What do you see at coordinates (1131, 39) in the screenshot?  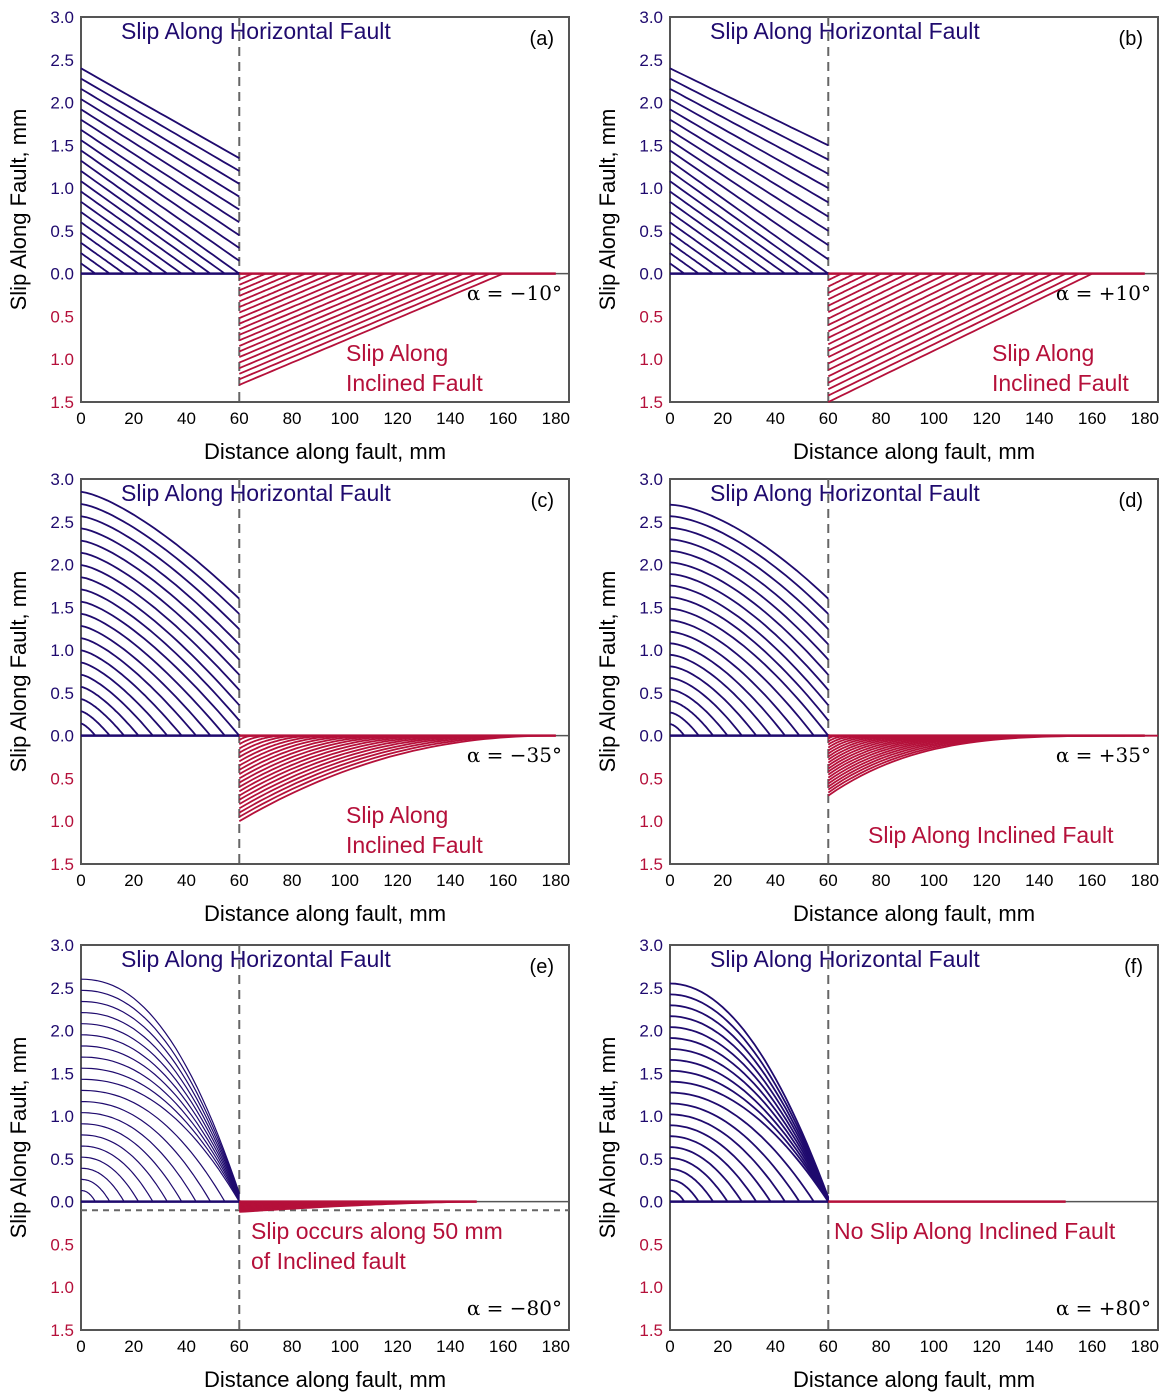 I see `panel-letter: (b)` at bounding box center [1131, 39].